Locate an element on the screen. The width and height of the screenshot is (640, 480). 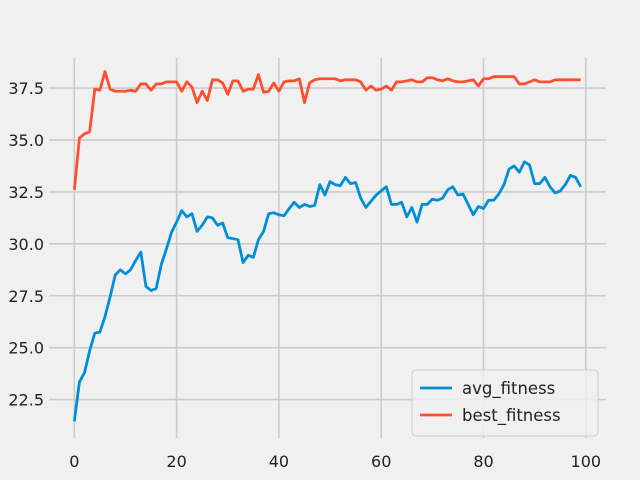
legend: avg_fitness best_fitness is located at coordinates (505, 403).